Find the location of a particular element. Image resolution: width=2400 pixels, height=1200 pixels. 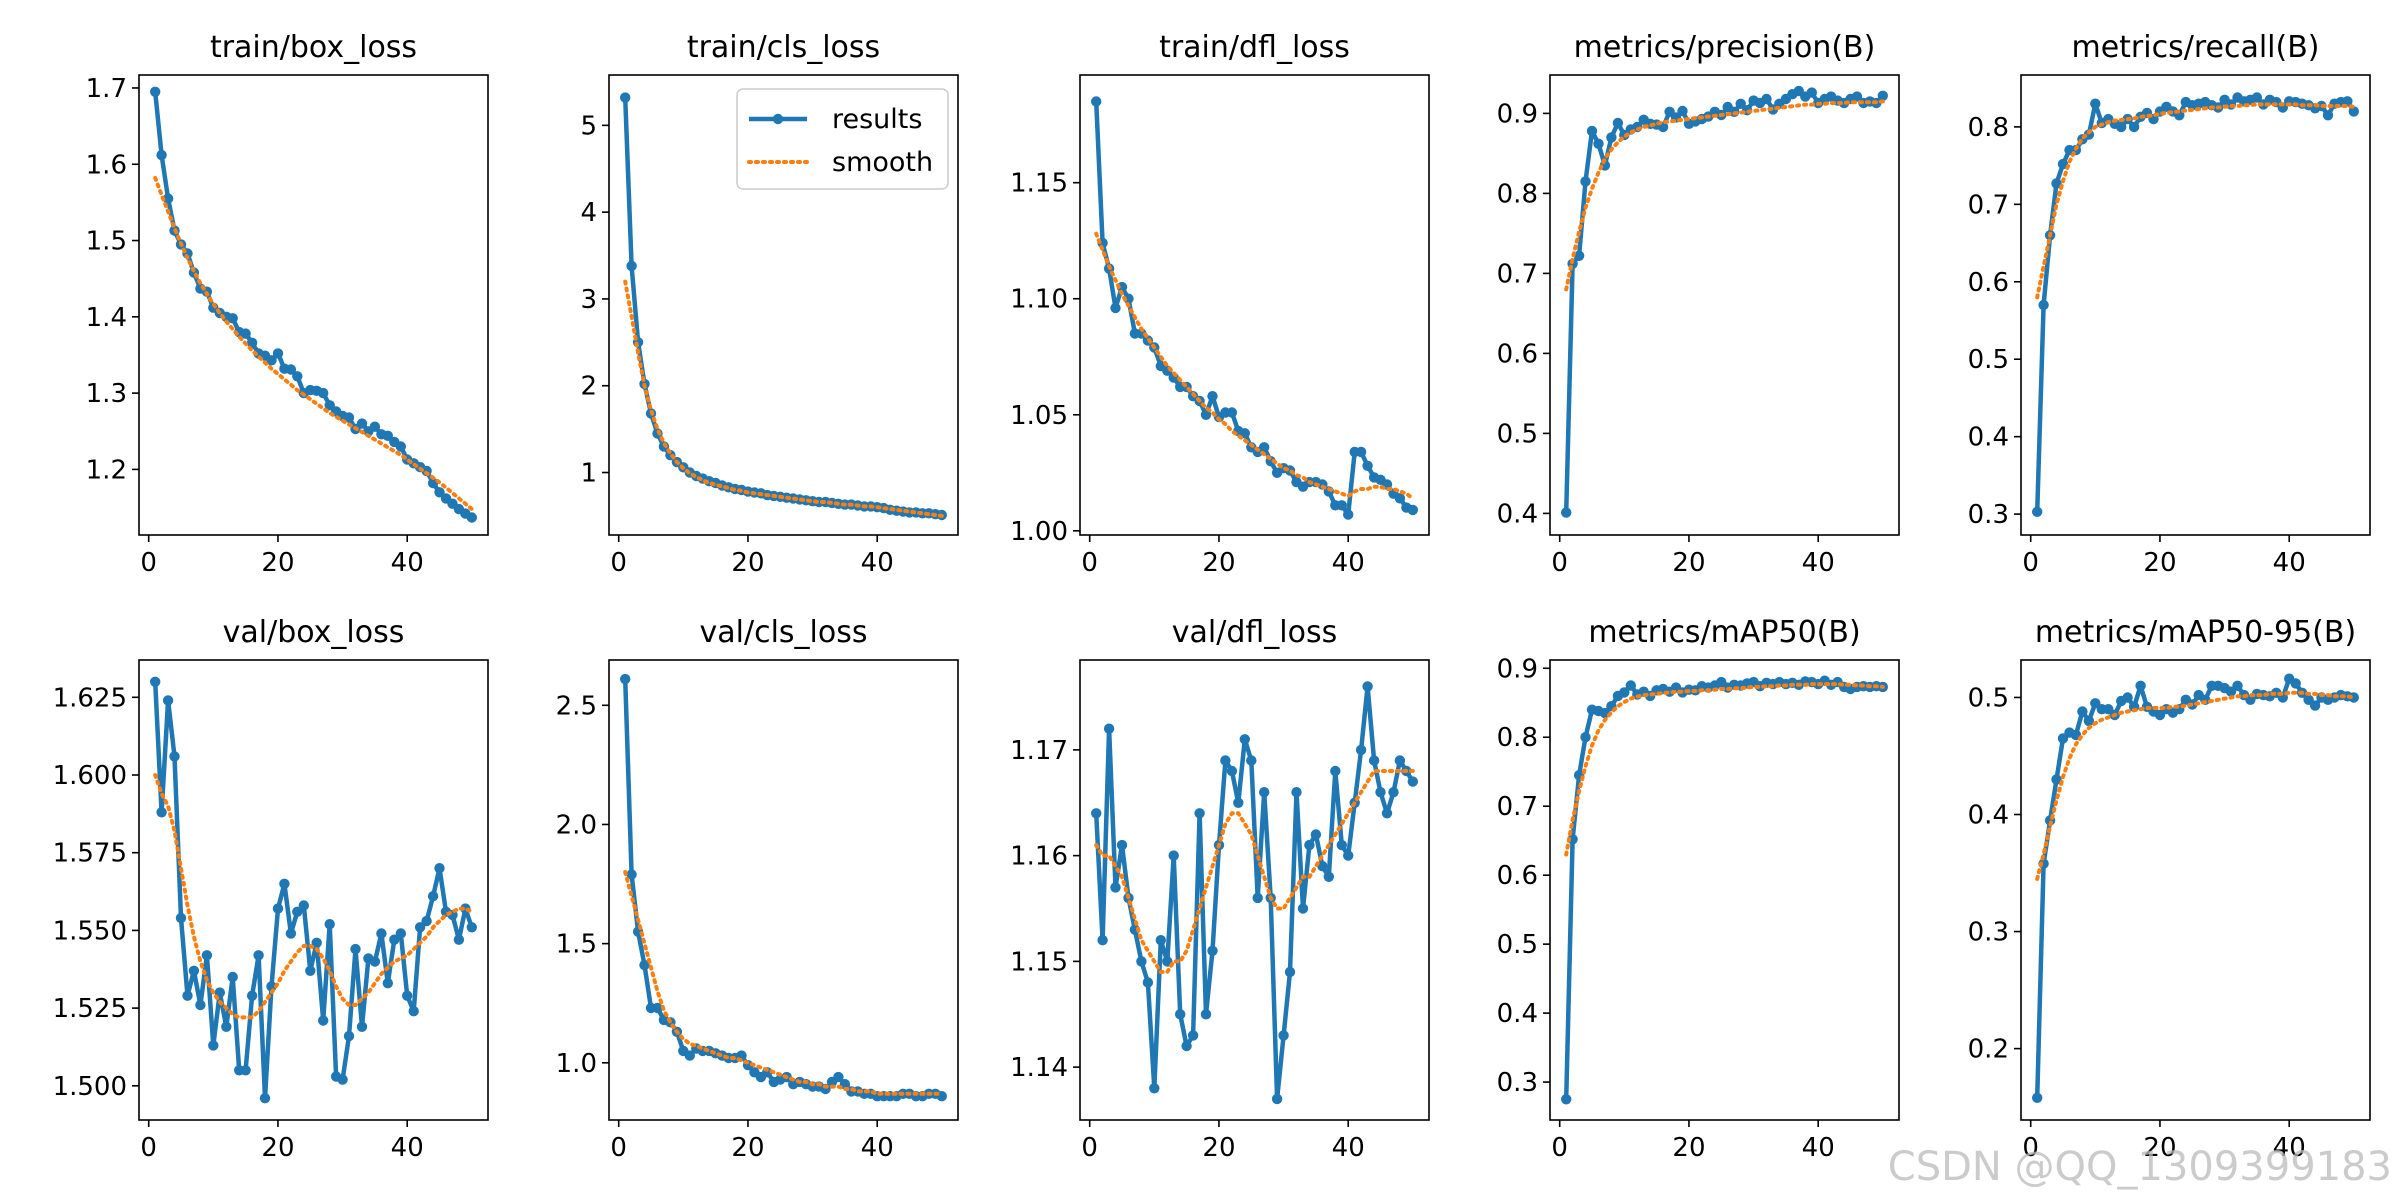

y-tick-label: 0.5 is located at coordinates (1988, 698).